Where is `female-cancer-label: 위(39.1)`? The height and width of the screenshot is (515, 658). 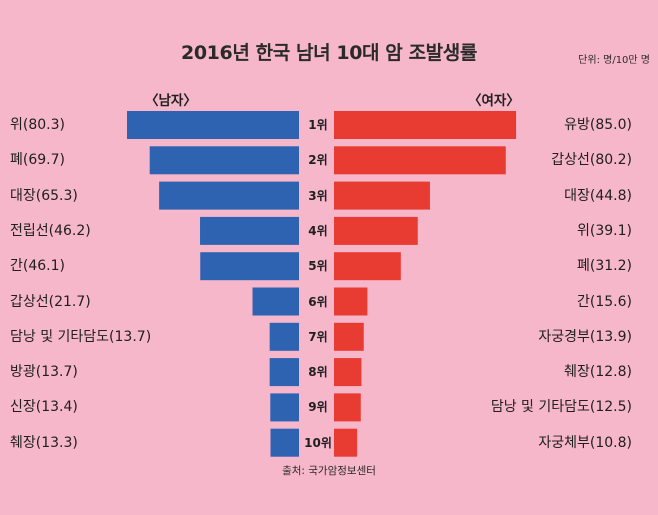 female-cancer-label: 위(39.1) is located at coordinates (604, 230).